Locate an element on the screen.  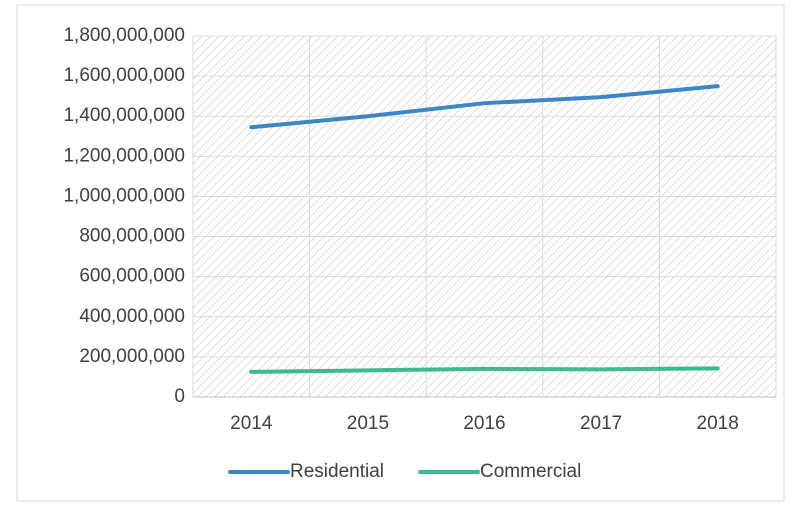
y-tick-label: 400,000,000 is located at coordinates (132, 316).